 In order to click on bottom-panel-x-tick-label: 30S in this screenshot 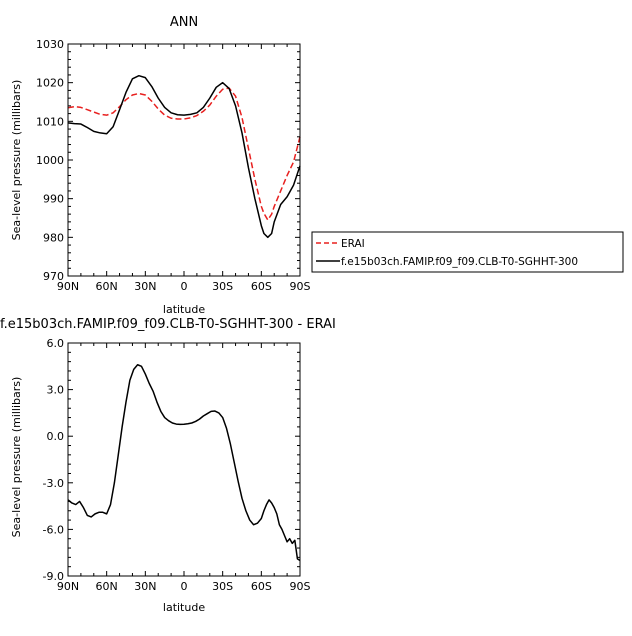, I will do `click(222, 586)`.